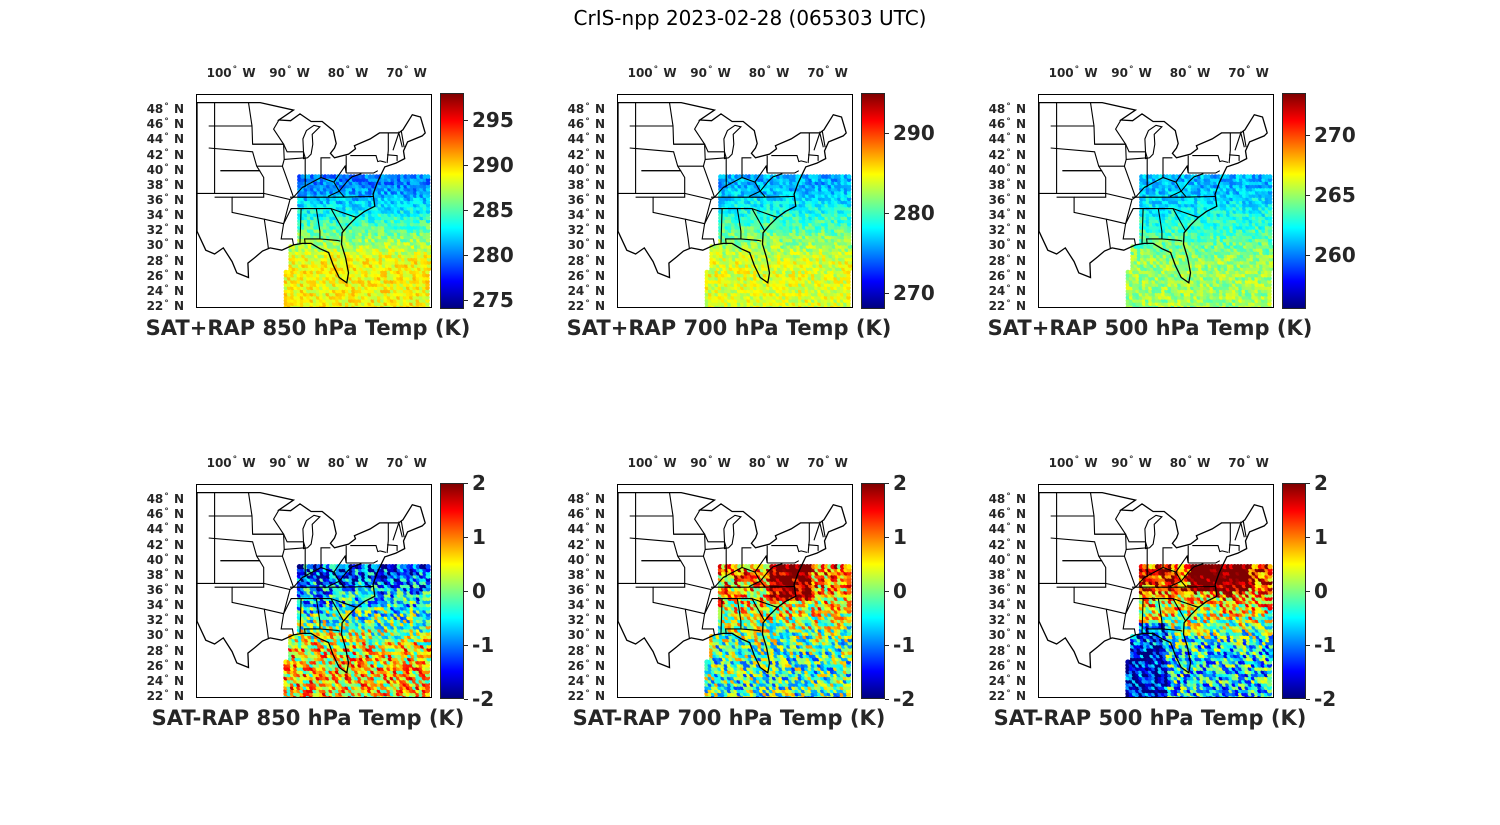  What do you see at coordinates (241, 222) in the screenshot?
I see `state-border` at bounding box center [241, 222].